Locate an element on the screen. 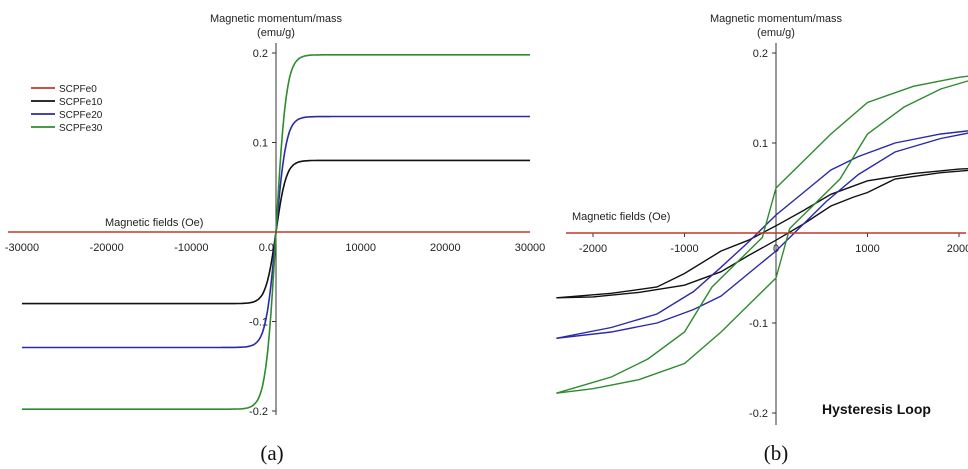  panel-b-annotation: Hysteresis Loop is located at coordinates (876, 409).